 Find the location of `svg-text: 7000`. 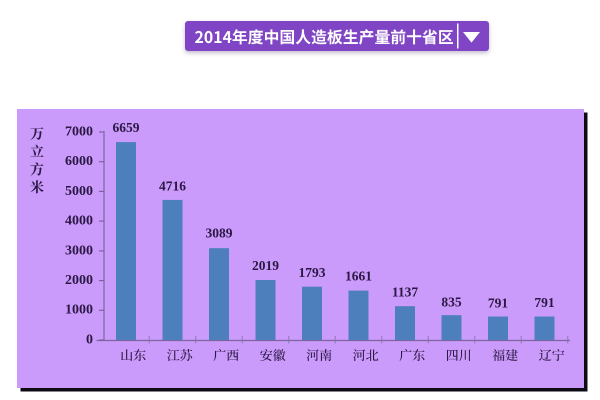

svg-text: 7000 is located at coordinates (79, 131).